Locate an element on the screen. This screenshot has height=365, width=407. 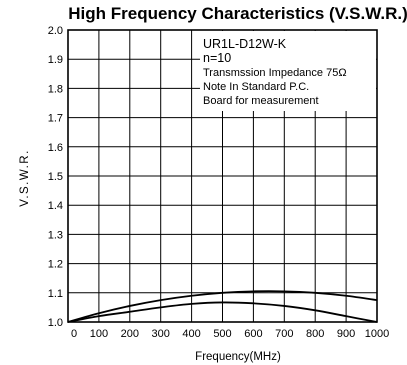
annotation-line: Board for measurement is located at coordinates (261, 101).